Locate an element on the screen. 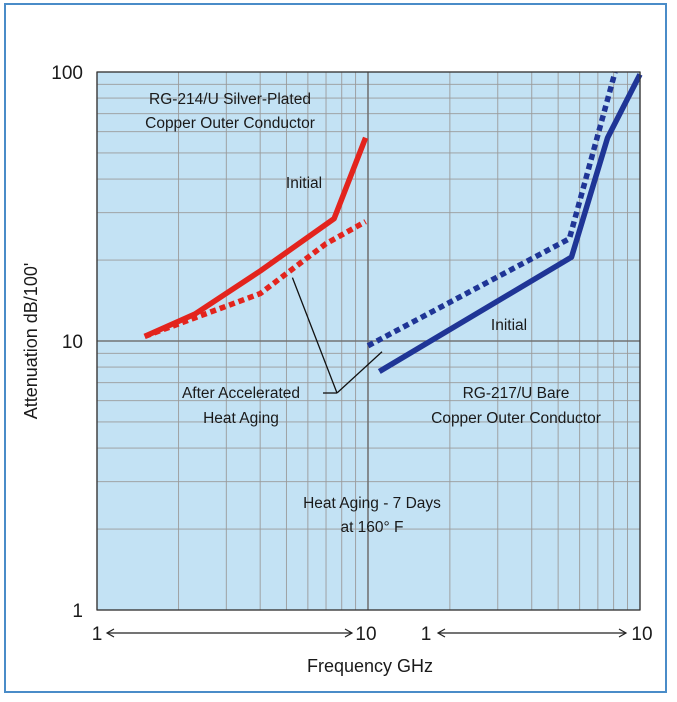  cable-label-right-line2: Copper Outer Conductor is located at coordinates (516, 418).